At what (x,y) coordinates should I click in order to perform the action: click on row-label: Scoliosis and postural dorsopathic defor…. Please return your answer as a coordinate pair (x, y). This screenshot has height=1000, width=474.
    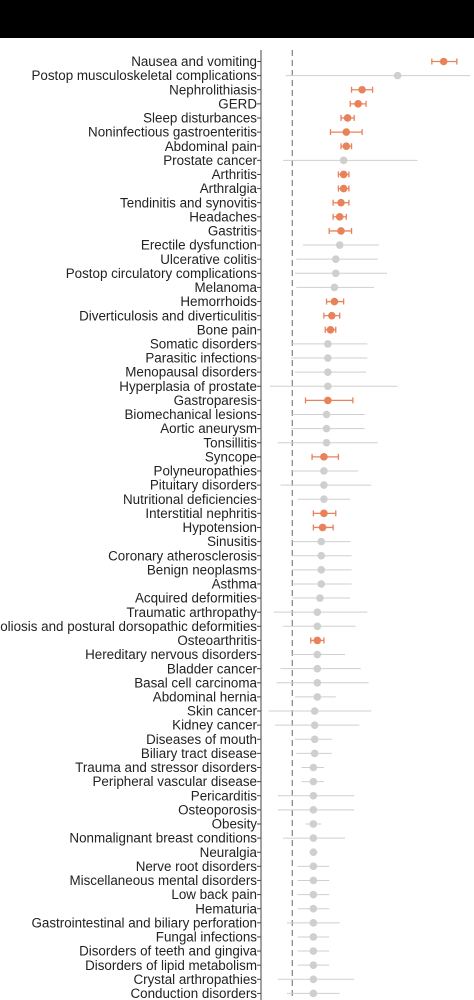
    Looking at the image, I should click on (128, 626).